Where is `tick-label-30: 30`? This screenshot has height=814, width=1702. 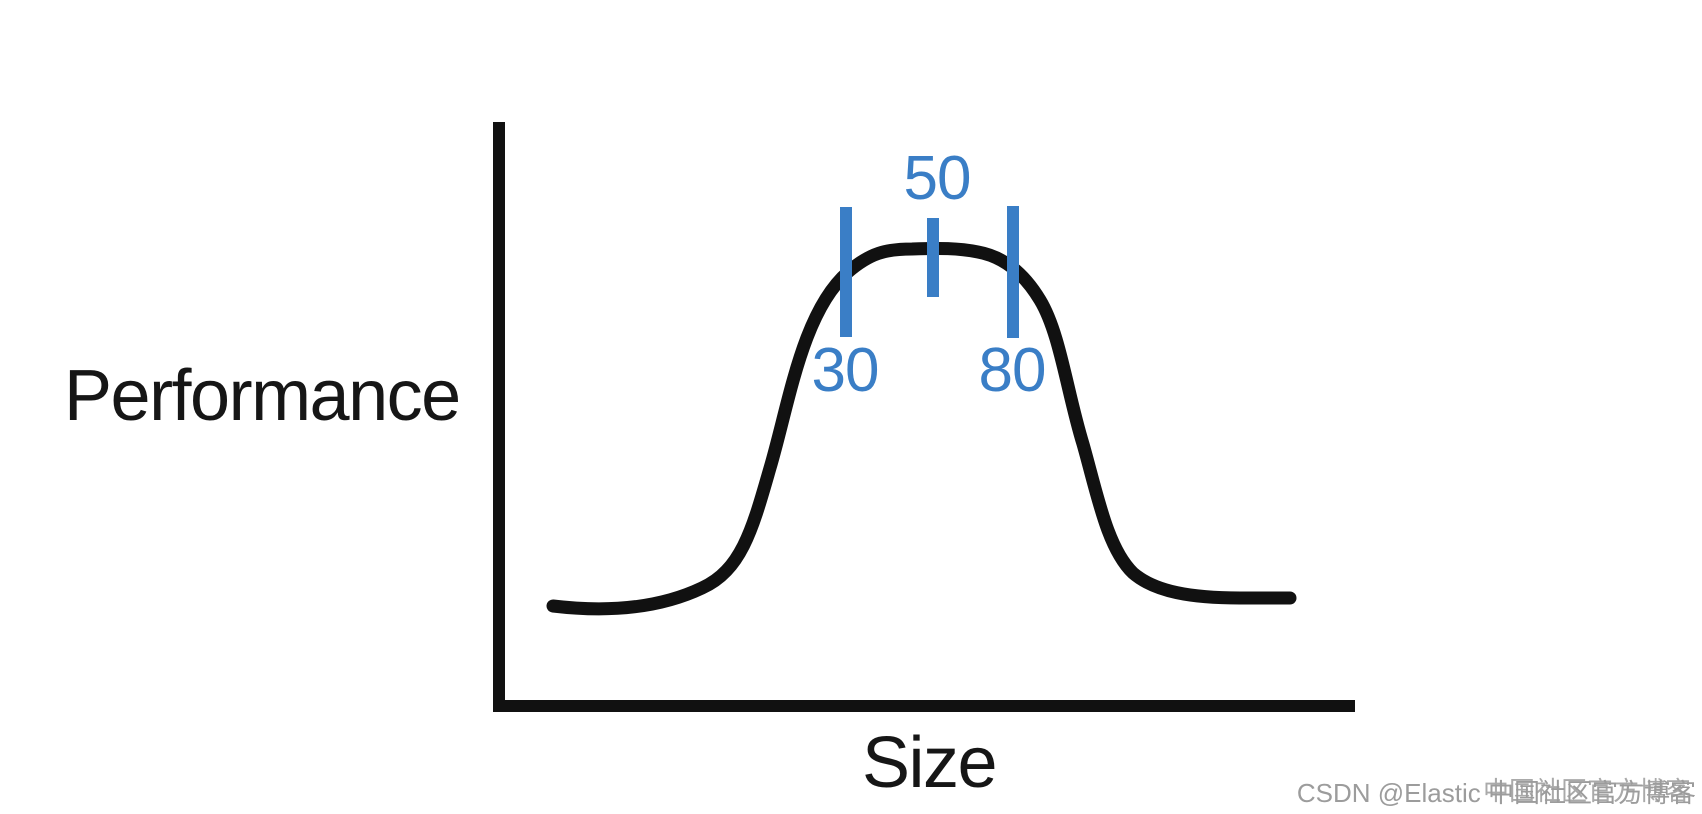 tick-label-30: 30 is located at coordinates (845, 370).